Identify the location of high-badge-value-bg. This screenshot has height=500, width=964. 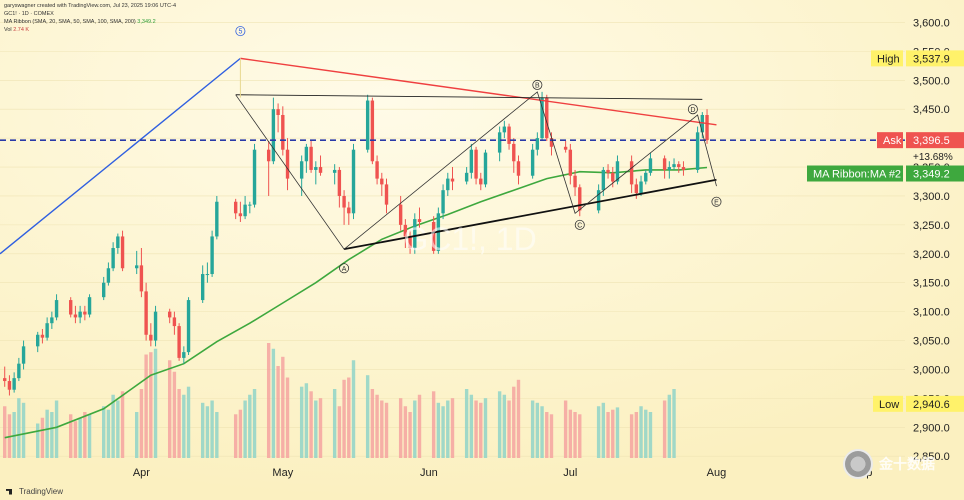
(935, 58).